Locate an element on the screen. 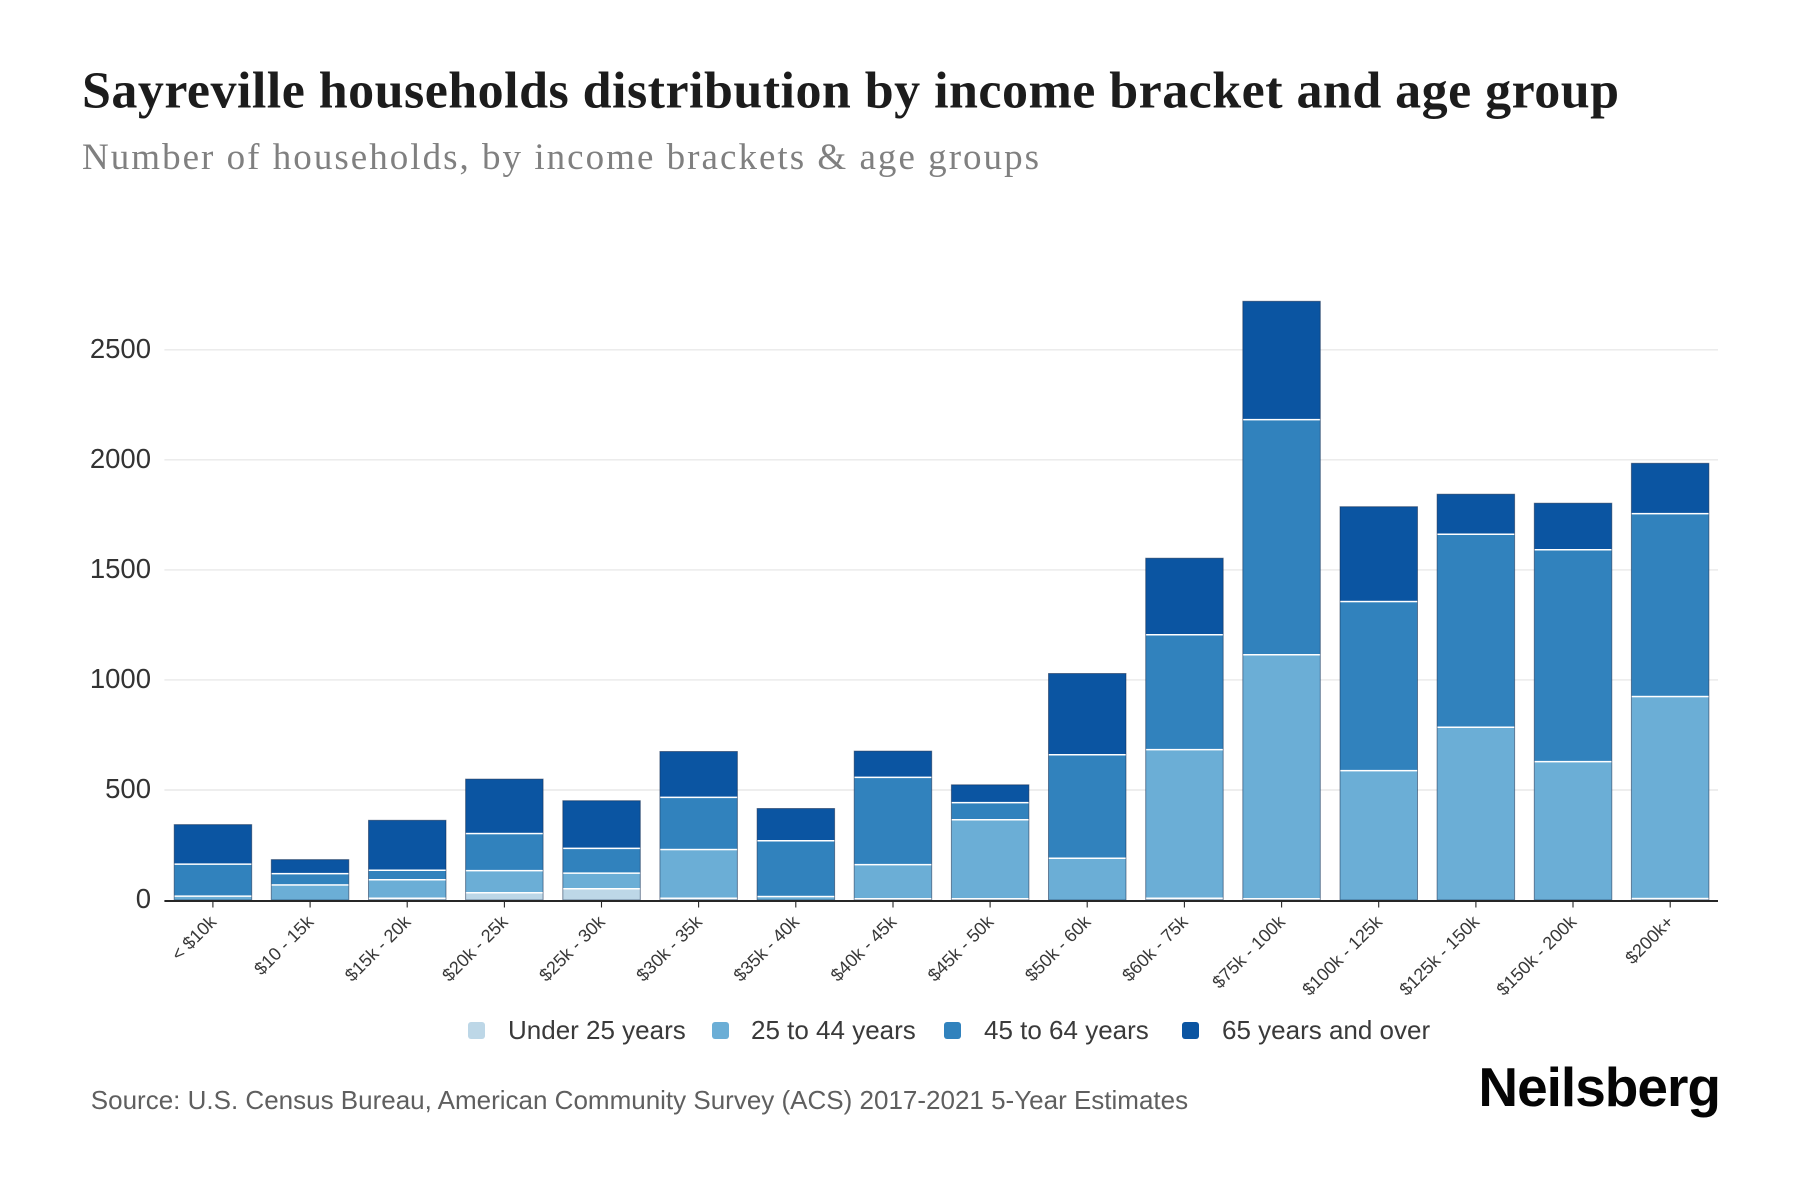  svg-text: 65 years and over is located at coordinates (1326, 1030).